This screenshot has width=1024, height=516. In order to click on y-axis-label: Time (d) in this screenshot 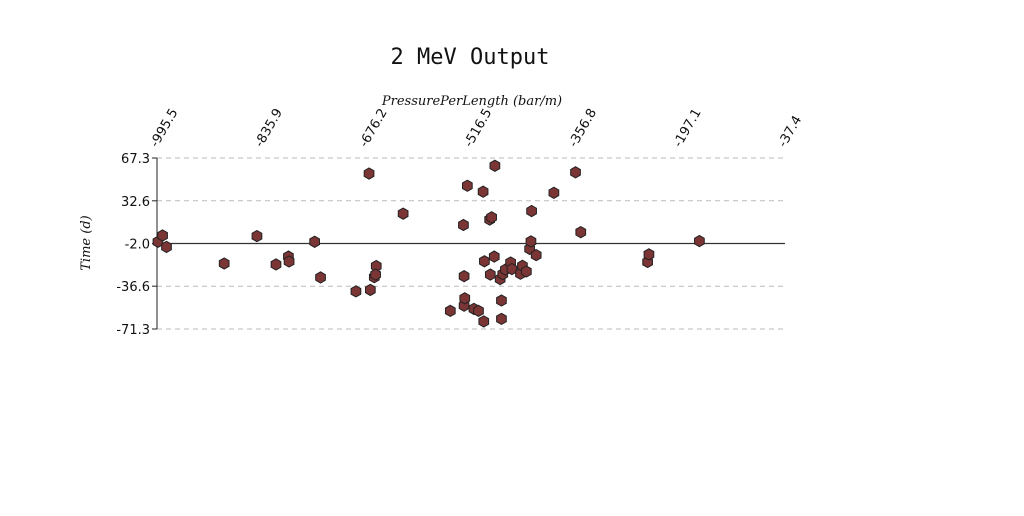, I will do `click(86, 242)`.